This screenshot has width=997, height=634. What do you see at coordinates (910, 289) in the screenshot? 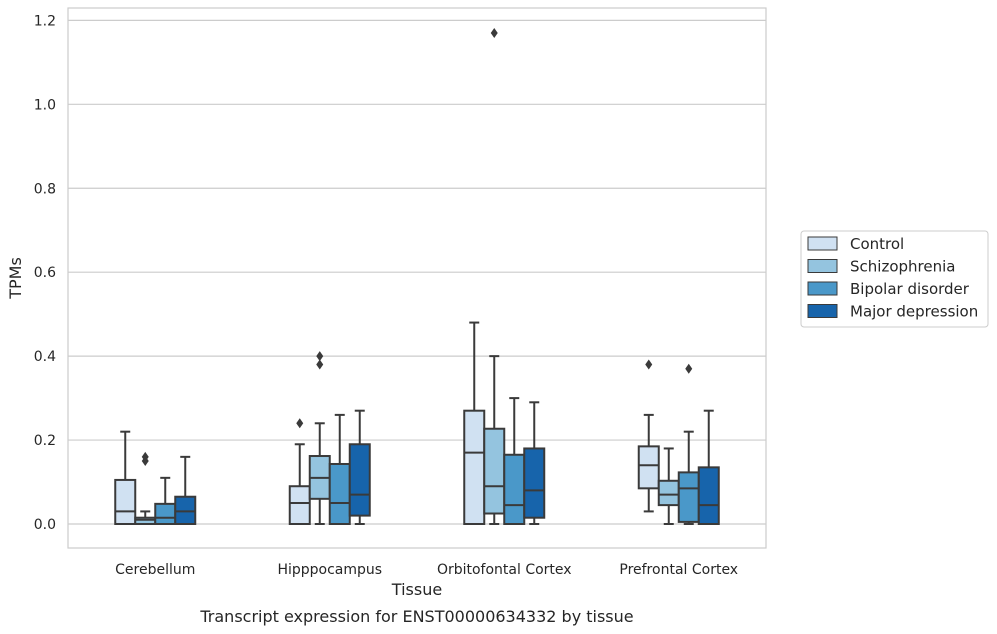
I see `legend-label: Bipolar disorder` at bounding box center [910, 289].